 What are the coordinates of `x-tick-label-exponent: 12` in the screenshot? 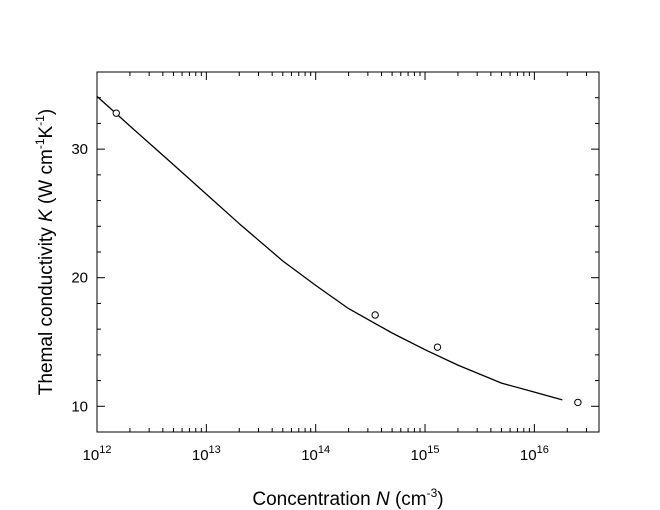 It's located at (105, 450).